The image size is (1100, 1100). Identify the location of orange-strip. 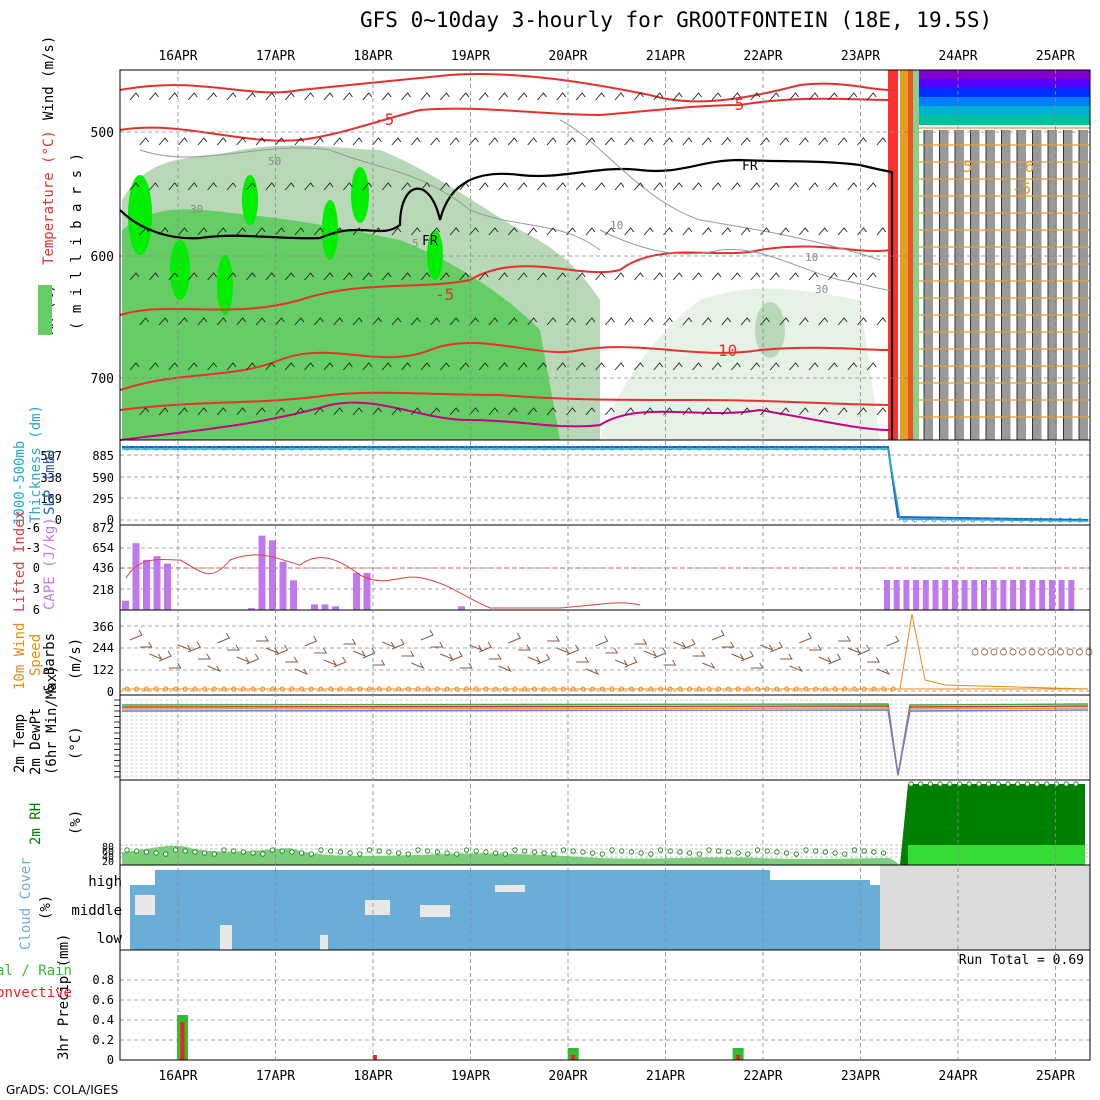
(904, 255).